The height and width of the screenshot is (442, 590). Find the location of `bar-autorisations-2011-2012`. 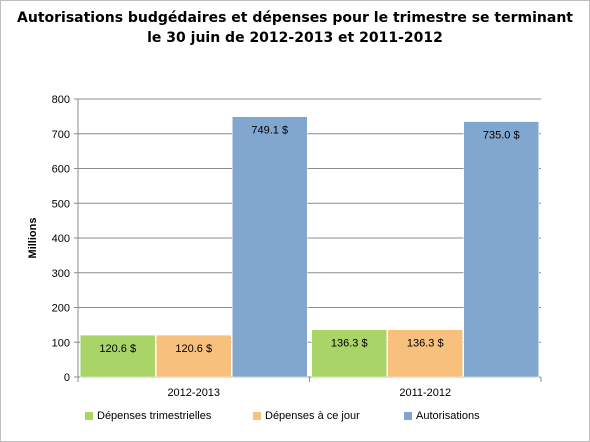

bar-autorisations-2011-2012 is located at coordinates (501, 249).